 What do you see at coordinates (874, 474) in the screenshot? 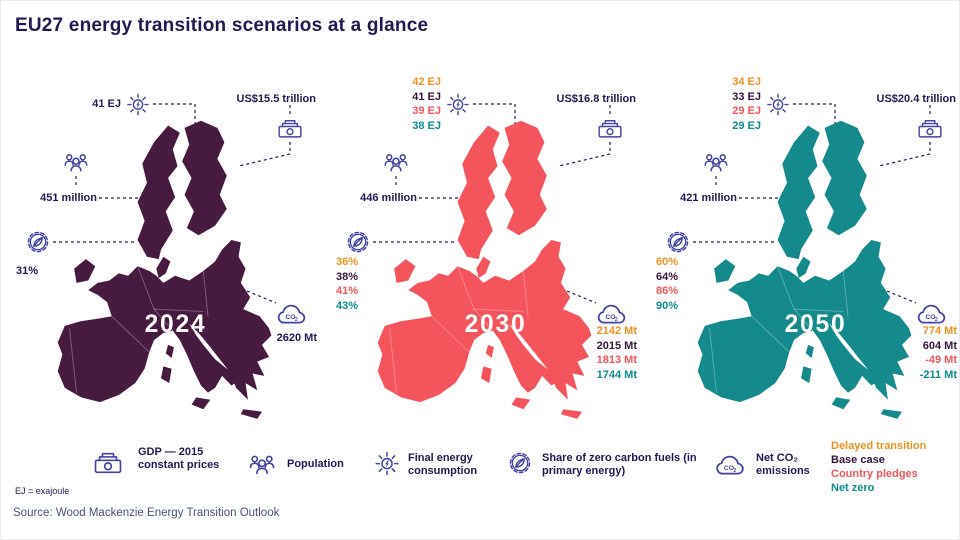
I see `scenario-country-pledges: Country pledges` at bounding box center [874, 474].